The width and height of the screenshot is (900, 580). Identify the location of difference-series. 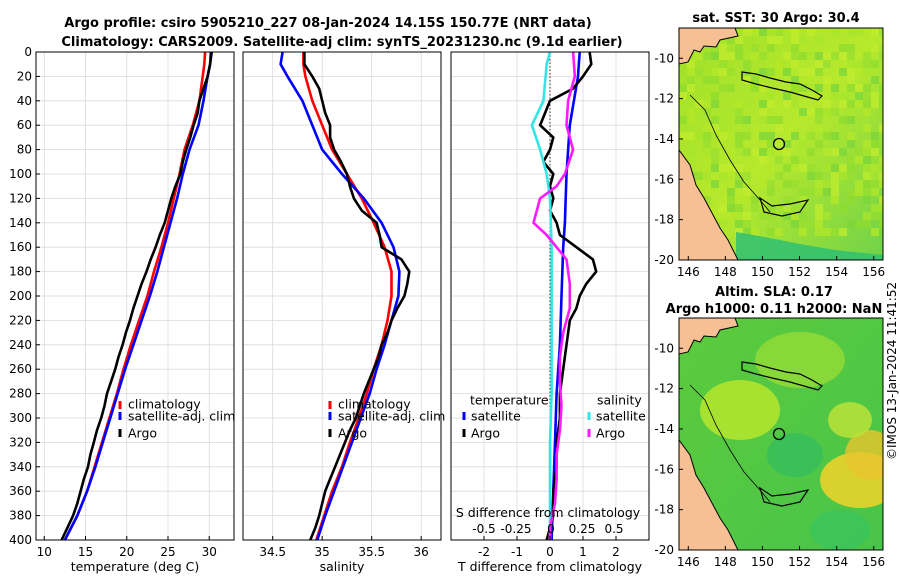
(564, 296).